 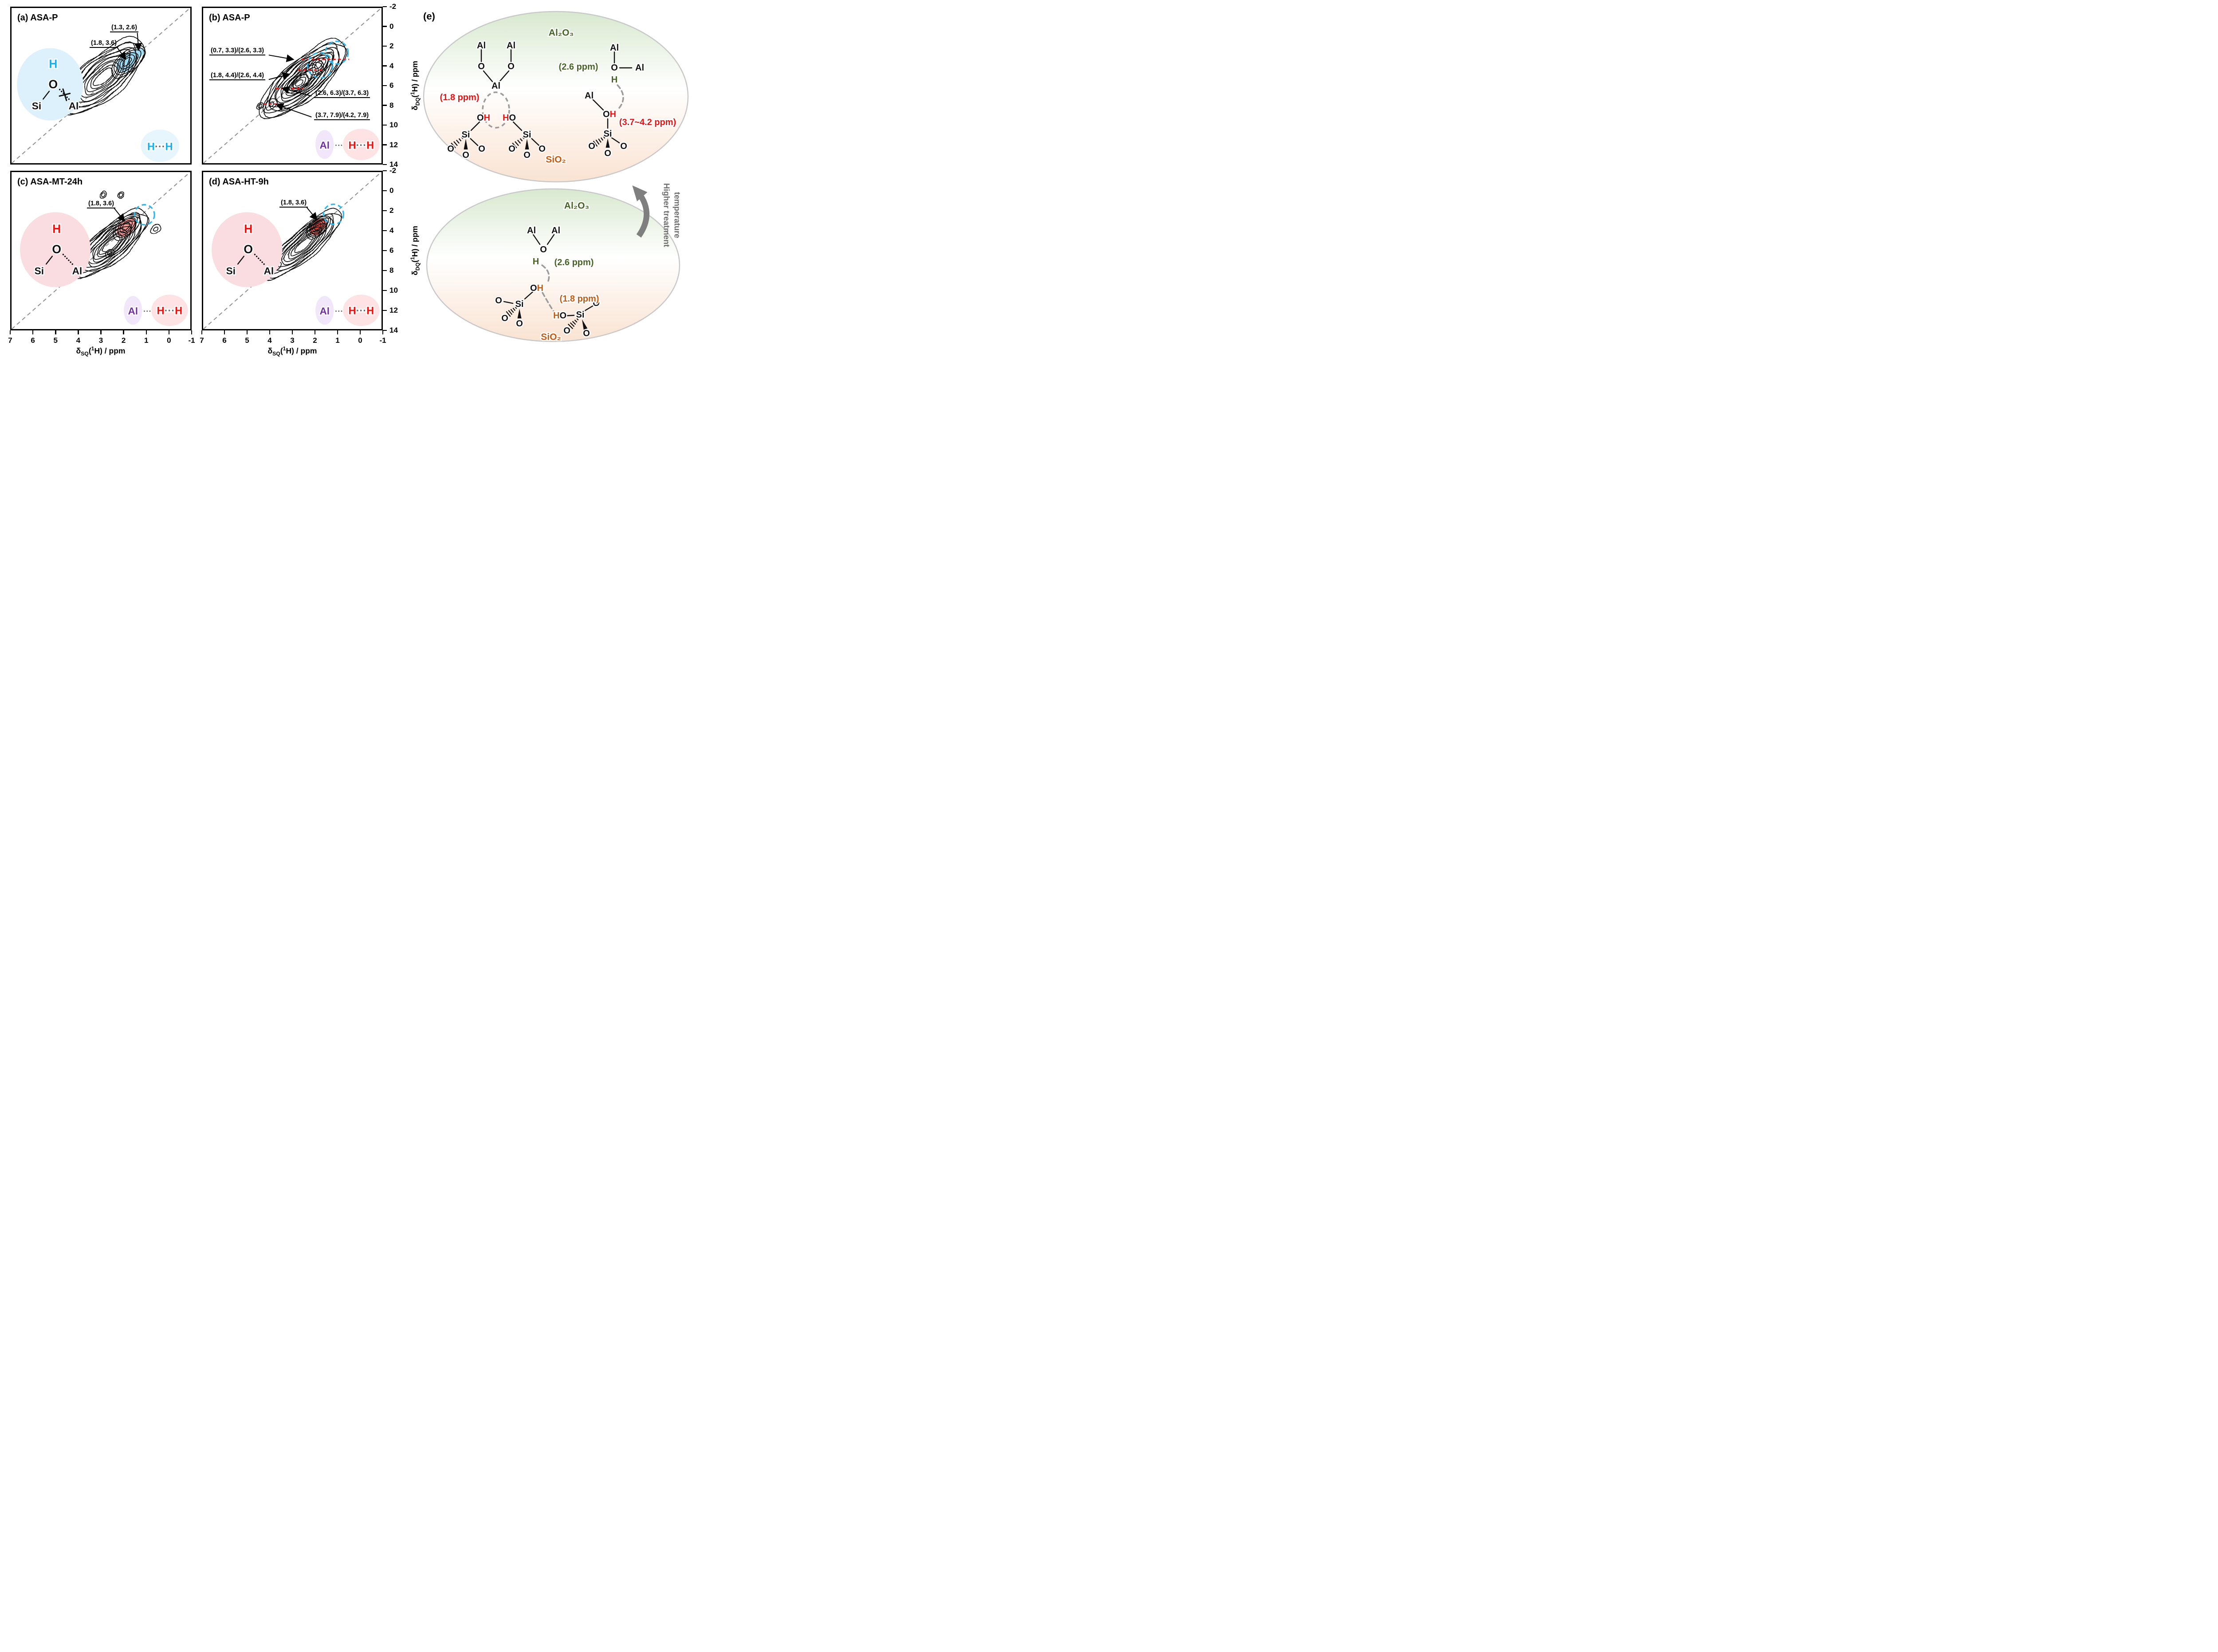 What do you see at coordinates (576, 206) in the screenshot?
I see `atom-label: Al₂O₃` at bounding box center [576, 206].